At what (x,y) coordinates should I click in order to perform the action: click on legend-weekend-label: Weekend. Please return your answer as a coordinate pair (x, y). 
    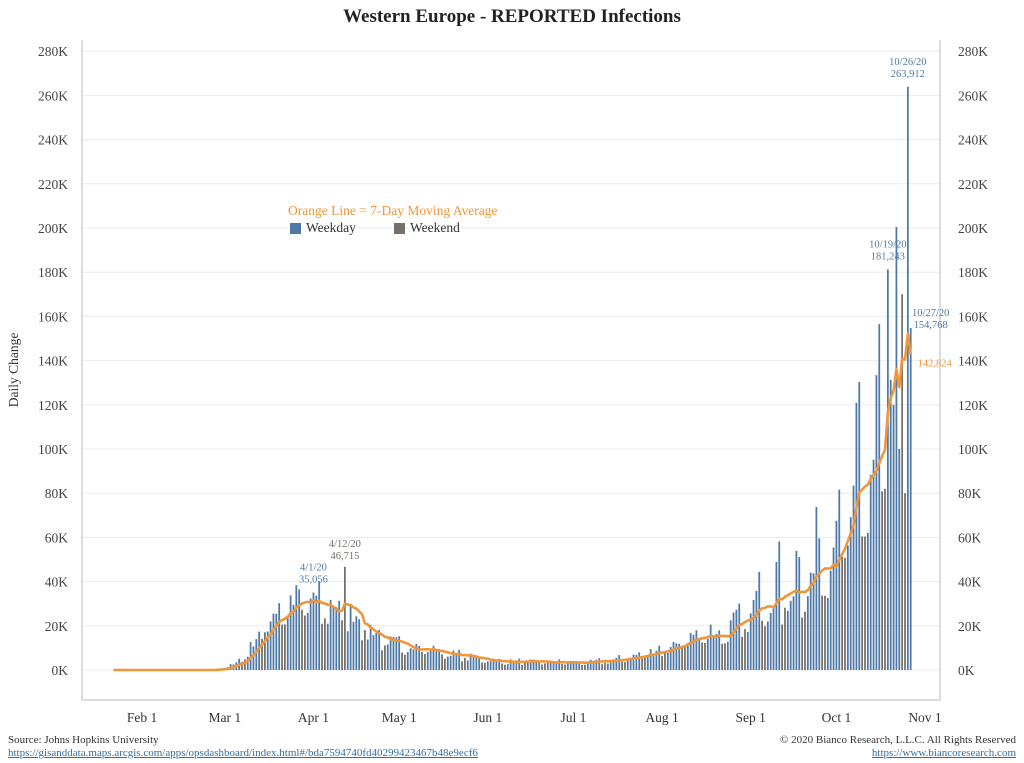
    Looking at the image, I should click on (435, 227).